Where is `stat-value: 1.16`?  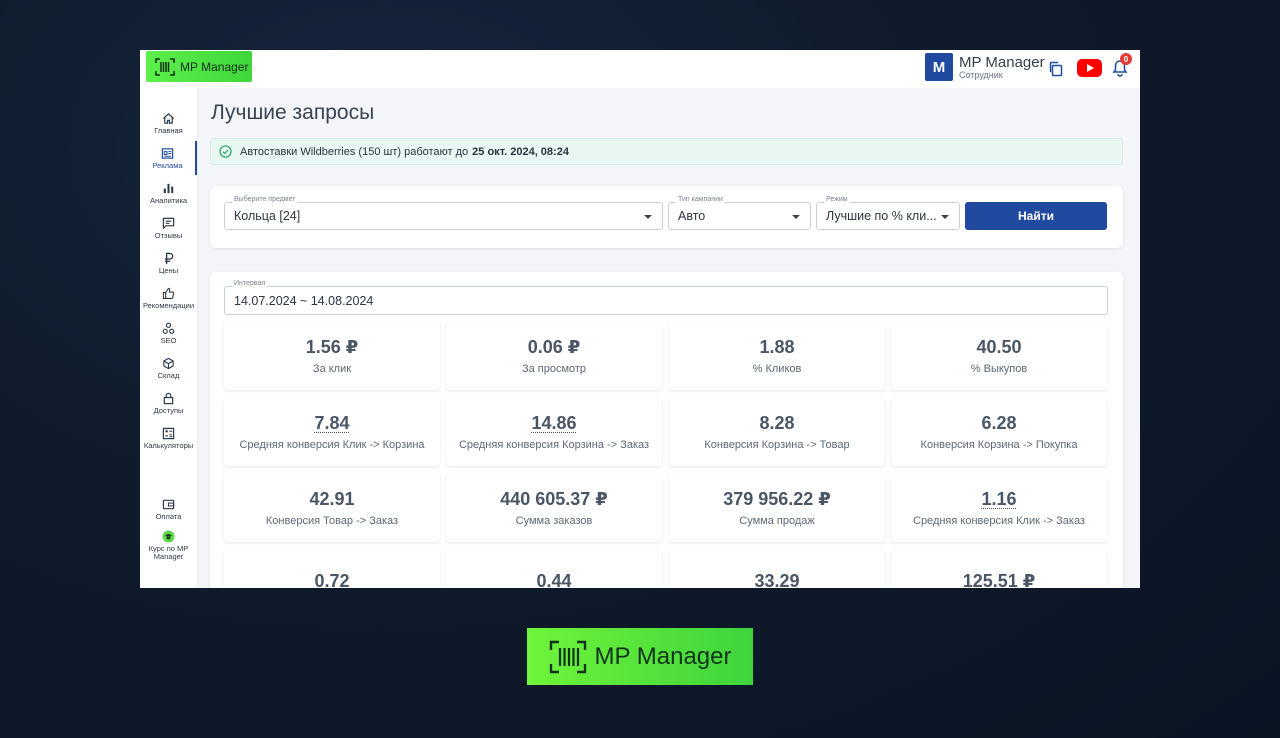
stat-value: 1.16 is located at coordinates (999, 499).